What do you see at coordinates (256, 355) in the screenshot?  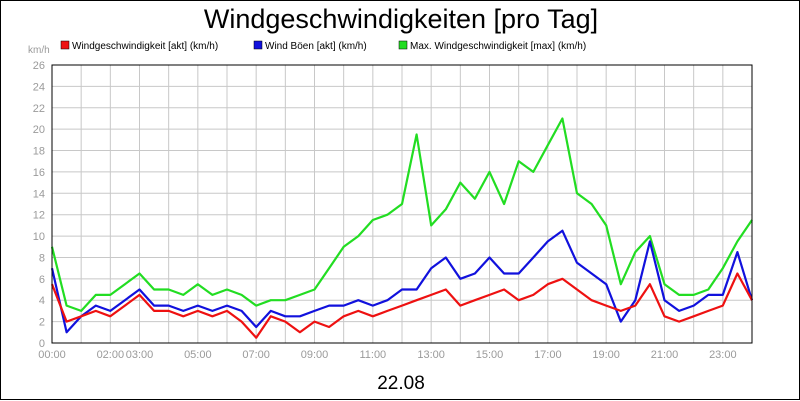 I see `x-tick-label: 07:00` at bounding box center [256, 355].